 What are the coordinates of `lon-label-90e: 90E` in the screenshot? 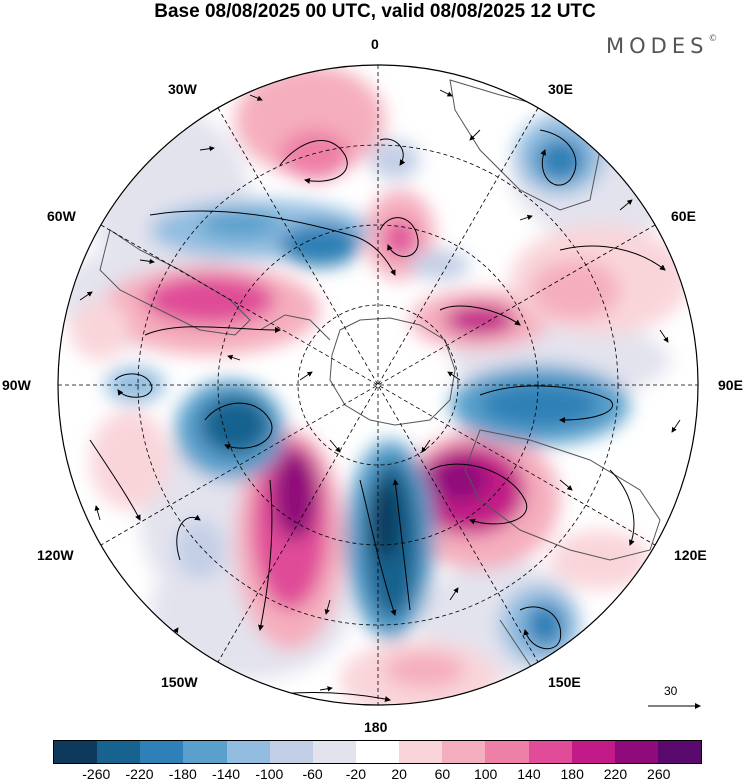 It's located at (730, 385).